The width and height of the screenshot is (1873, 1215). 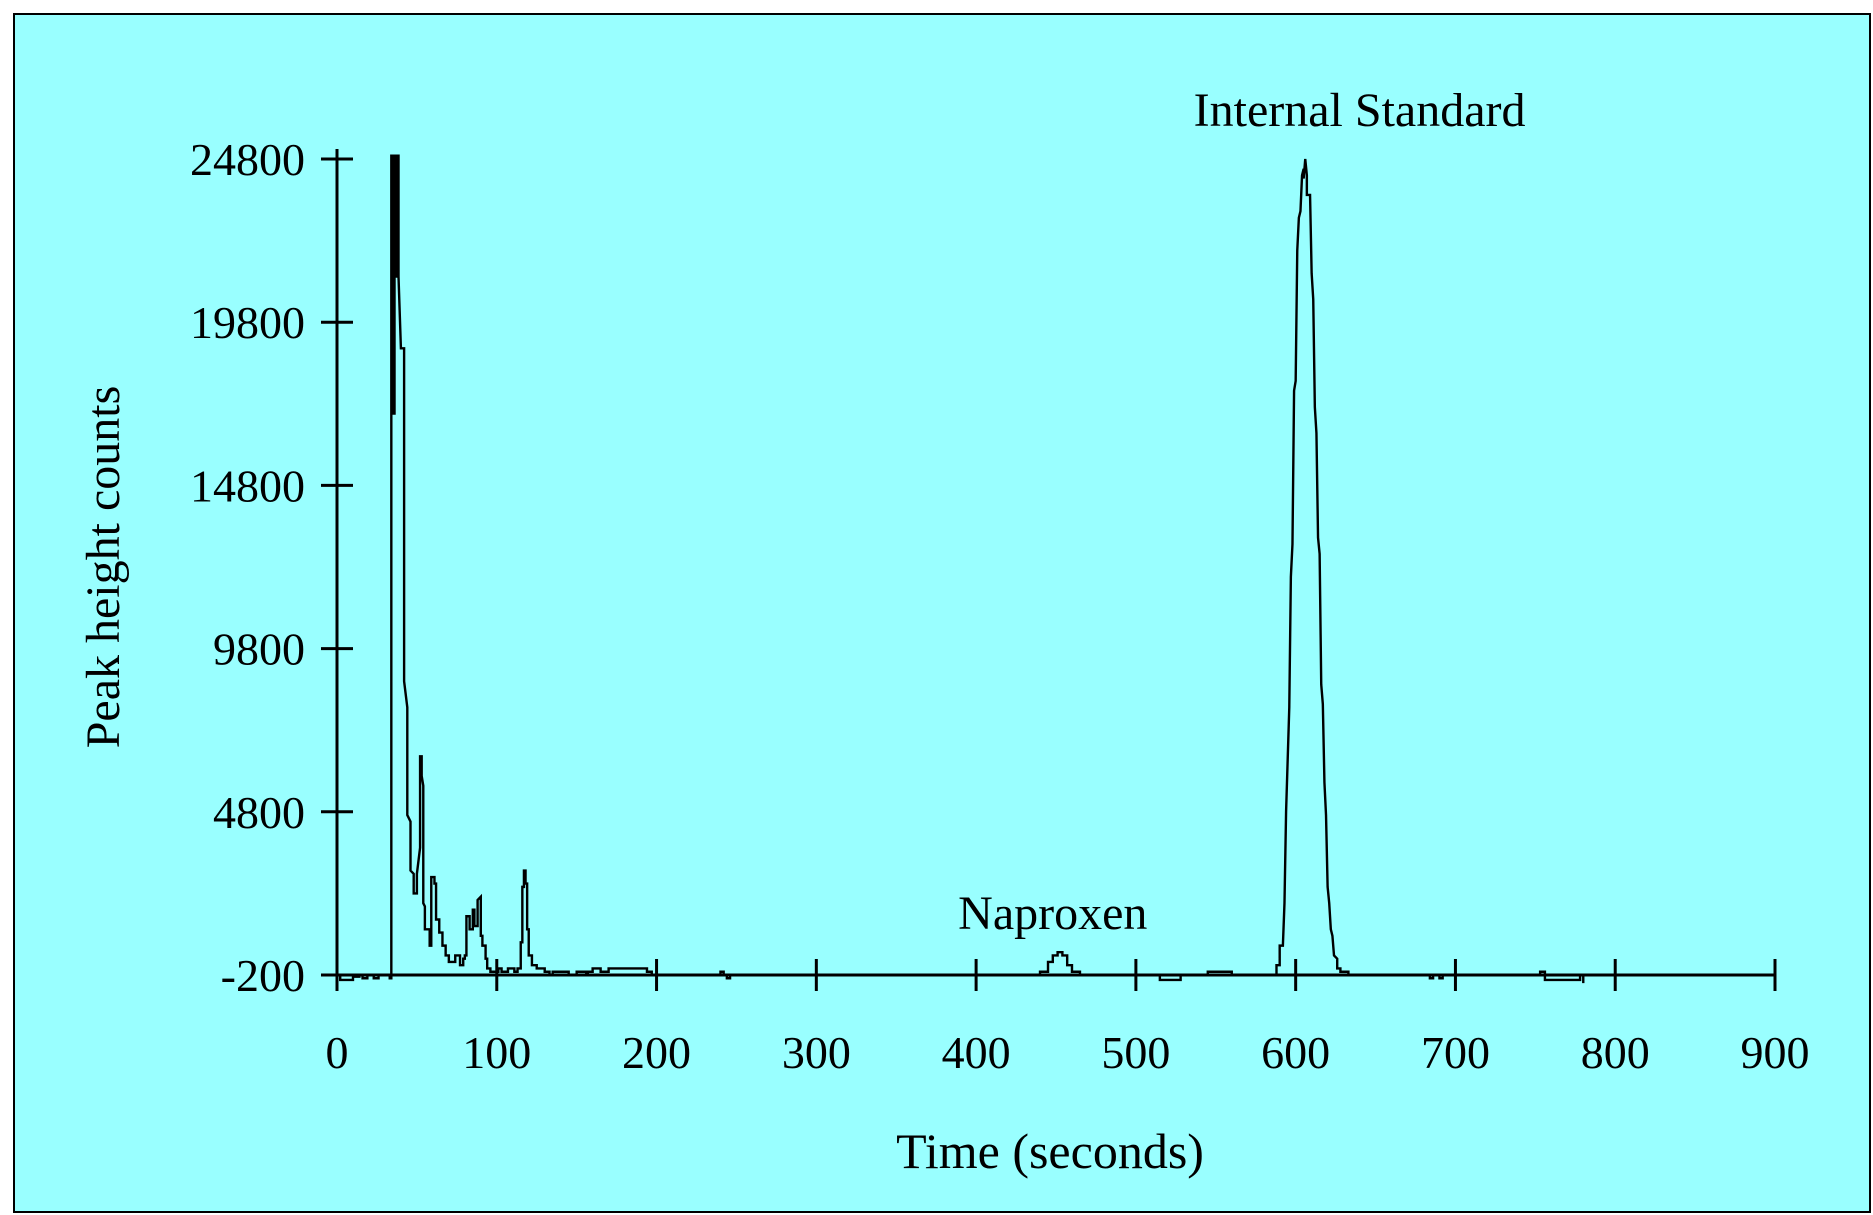 What do you see at coordinates (1052, 913) in the screenshot?
I see `annotation-naproxen: Naproxen` at bounding box center [1052, 913].